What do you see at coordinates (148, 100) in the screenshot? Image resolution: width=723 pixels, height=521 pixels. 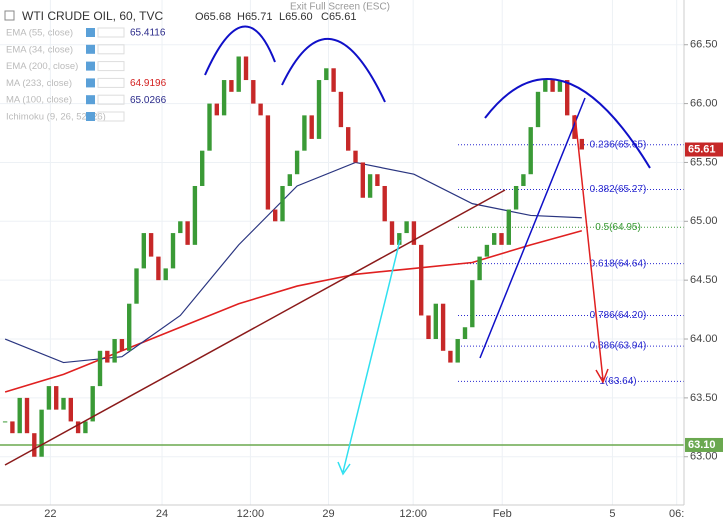 I see `indicator-value: 65.0266` at bounding box center [148, 100].